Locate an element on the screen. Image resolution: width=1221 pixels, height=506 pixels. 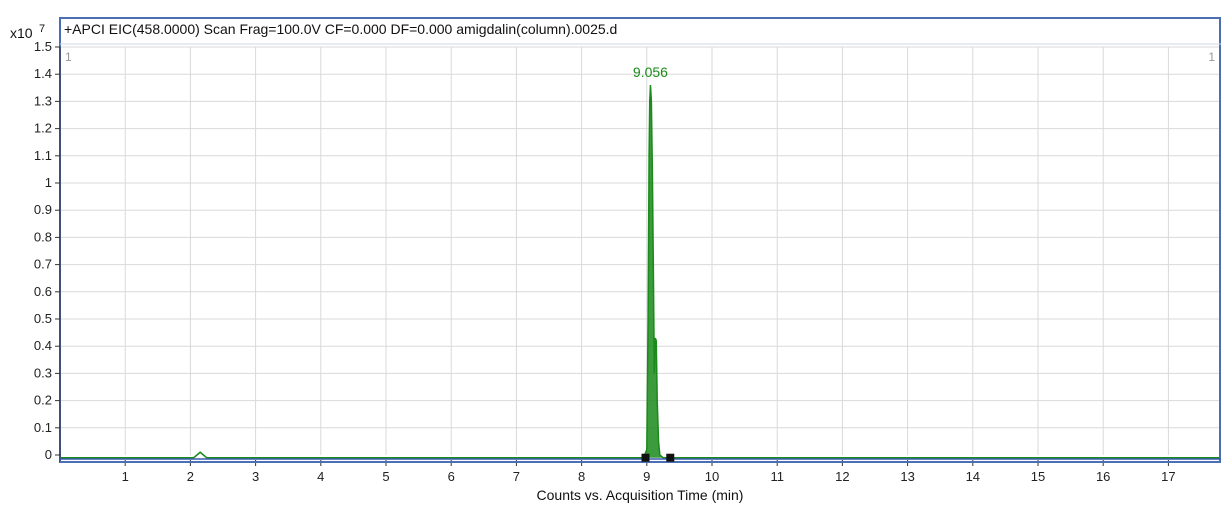
y-tick-label: 0.8 is located at coordinates (43, 236).